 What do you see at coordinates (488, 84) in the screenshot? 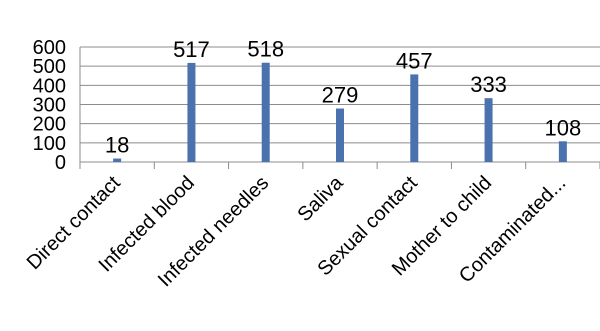
I see `data-label: 333` at bounding box center [488, 84].